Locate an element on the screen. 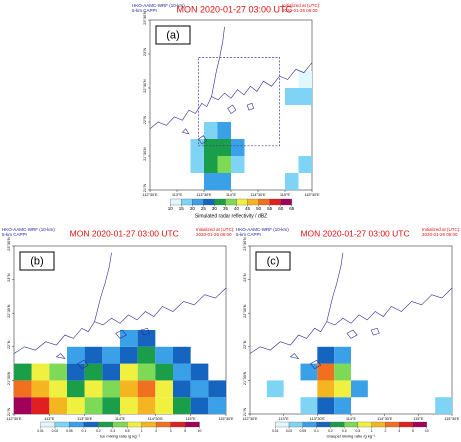 The height and width of the screenshot is (442, 461). colorbar-tick-label: 35 is located at coordinates (226, 208).